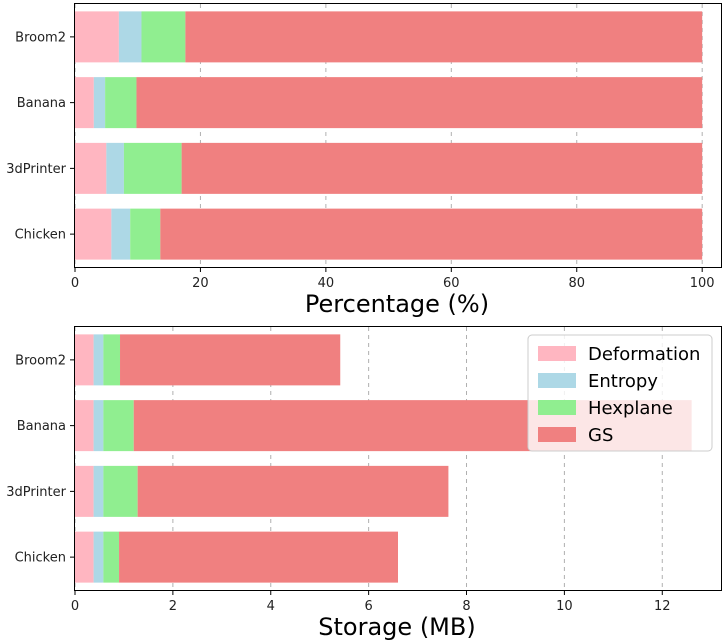 Image resolution: width=726 pixels, height=643 pixels. I want to click on storage-x-ticks: 0 2 4 6 8 10 12, so click(371, 602).